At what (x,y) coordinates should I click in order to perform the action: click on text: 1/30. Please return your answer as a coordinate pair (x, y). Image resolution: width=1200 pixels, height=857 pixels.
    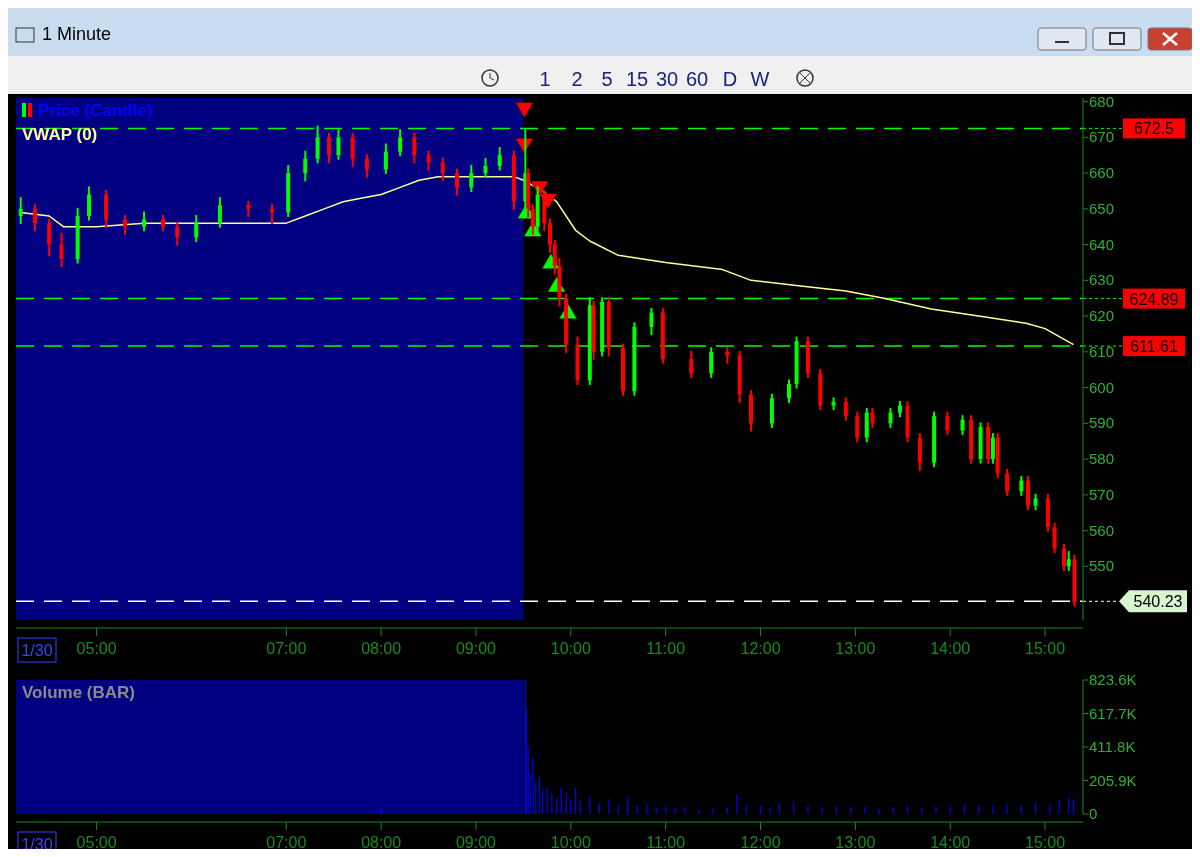
    Looking at the image, I should click on (37, 650).